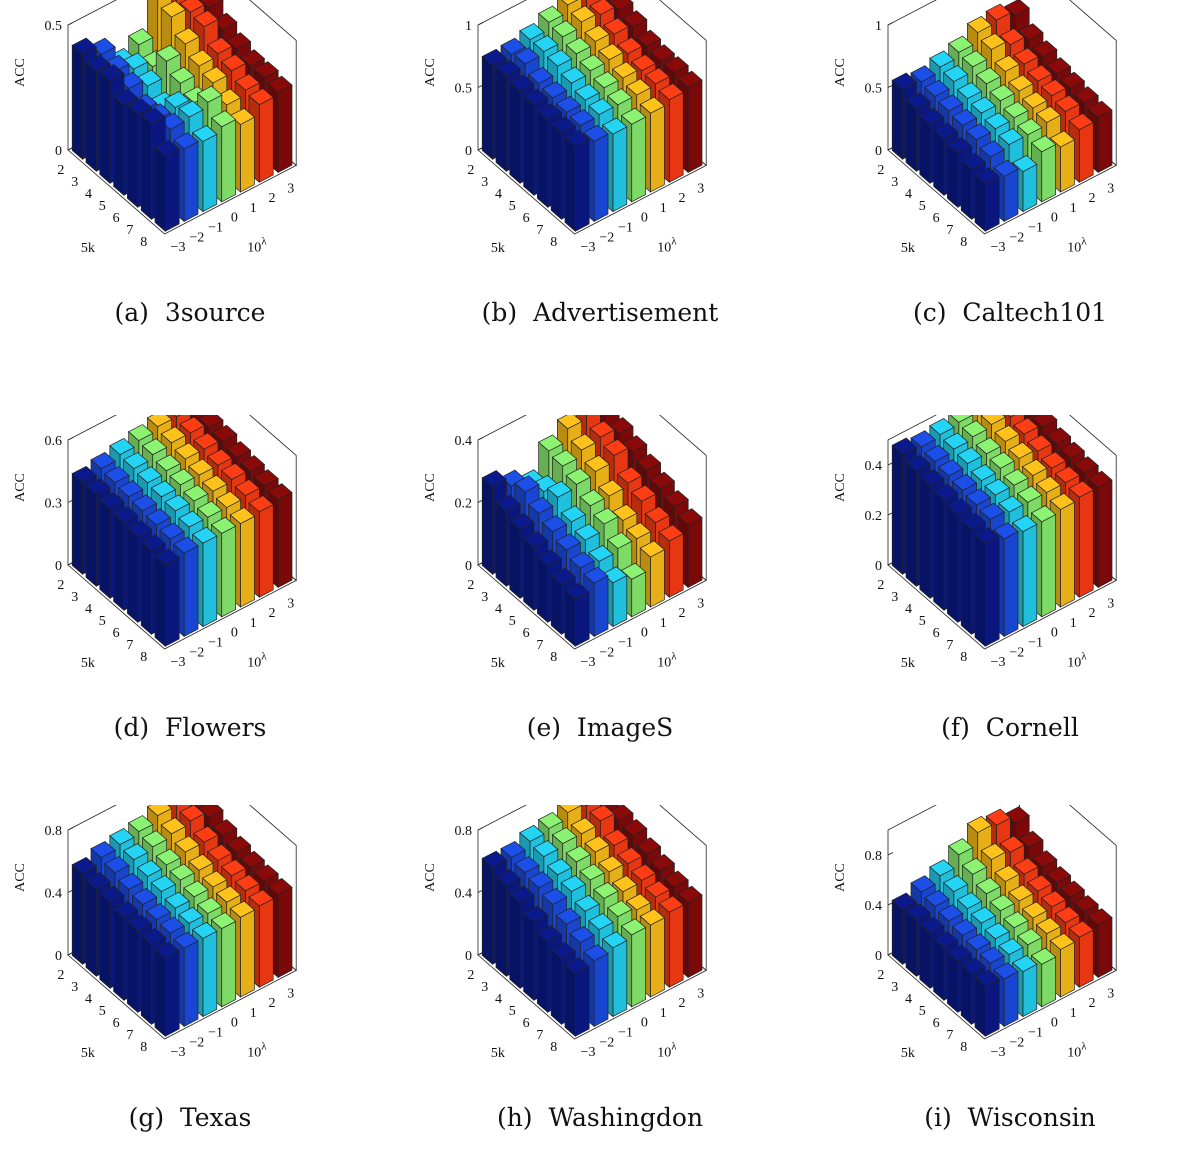 The width and height of the screenshot is (1200, 1165). What do you see at coordinates (190, 1117) in the screenshot?
I see `subfigure-caption: (g) Texas` at bounding box center [190, 1117].